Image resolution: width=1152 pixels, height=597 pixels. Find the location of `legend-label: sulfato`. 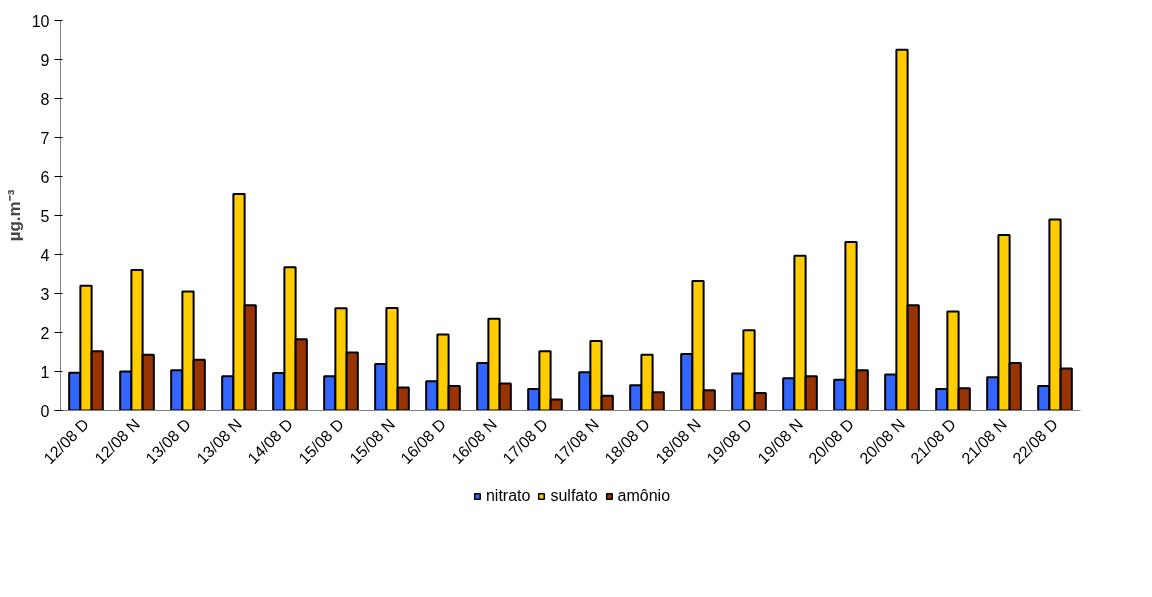

legend-label: sulfato is located at coordinates (574, 496).